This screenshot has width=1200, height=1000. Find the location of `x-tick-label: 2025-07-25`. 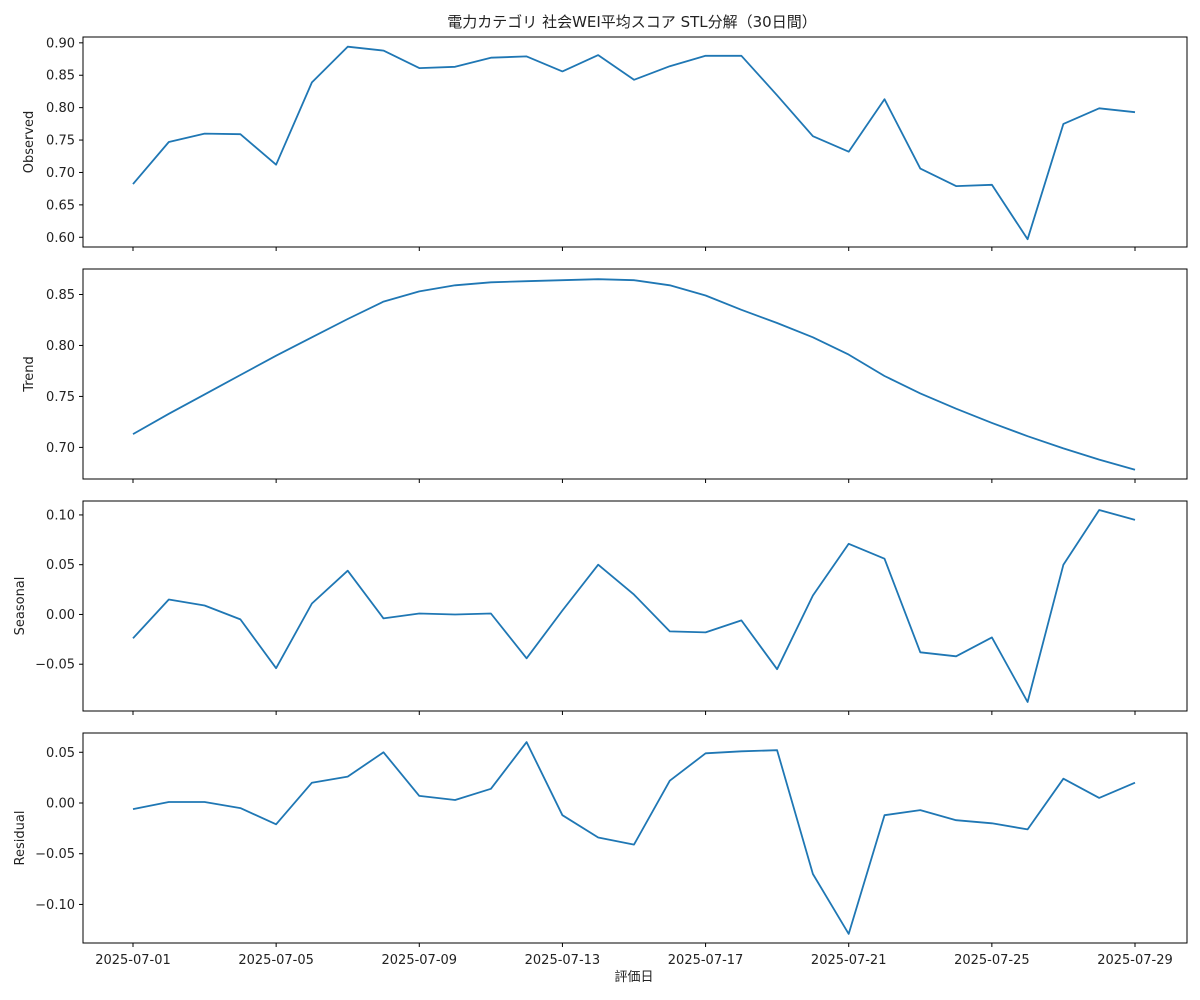

x-tick-label: 2025-07-25 is located at coordinates (992, 960).